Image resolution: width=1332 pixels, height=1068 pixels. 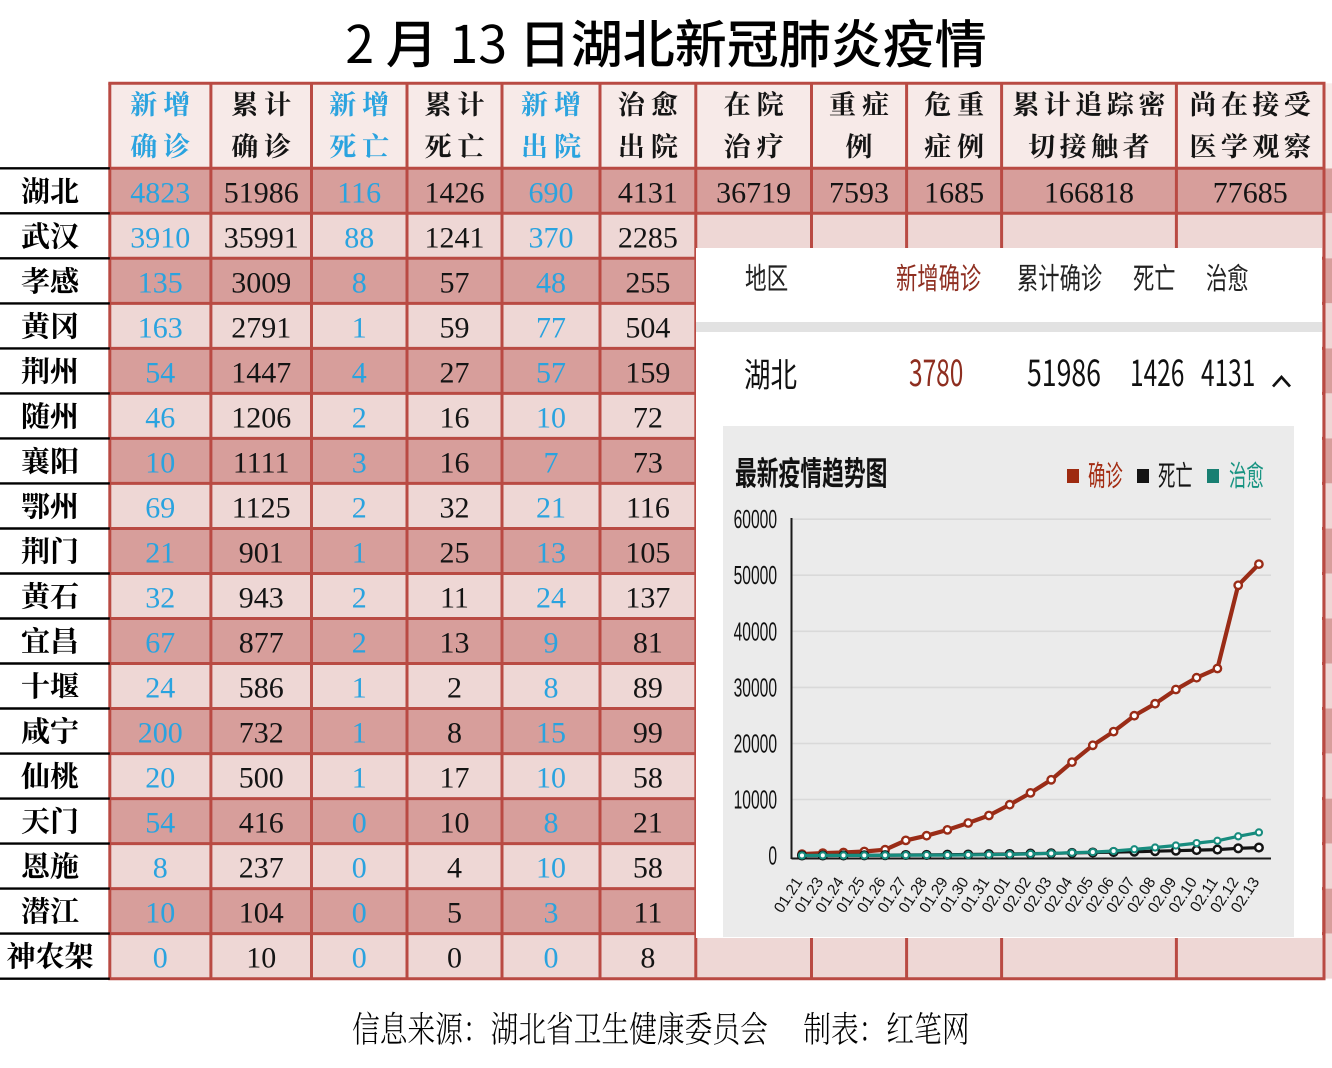 I want to click on svg-text: 15, so click(x=551, y=733).